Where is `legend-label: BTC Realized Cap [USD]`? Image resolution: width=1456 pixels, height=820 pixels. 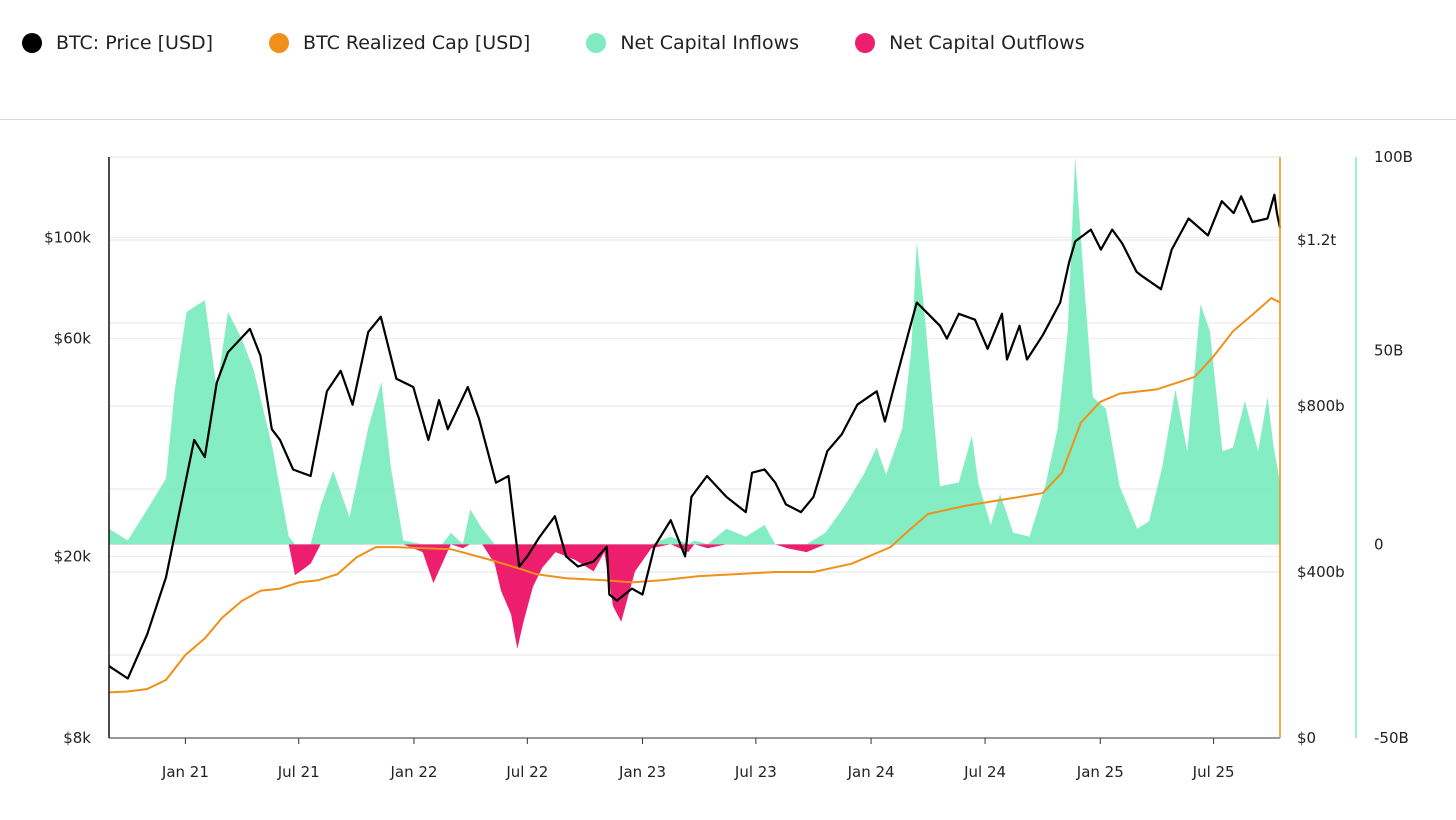 legend-label: BTC Realized Cap [USD] is located at coordinates (417, 43).